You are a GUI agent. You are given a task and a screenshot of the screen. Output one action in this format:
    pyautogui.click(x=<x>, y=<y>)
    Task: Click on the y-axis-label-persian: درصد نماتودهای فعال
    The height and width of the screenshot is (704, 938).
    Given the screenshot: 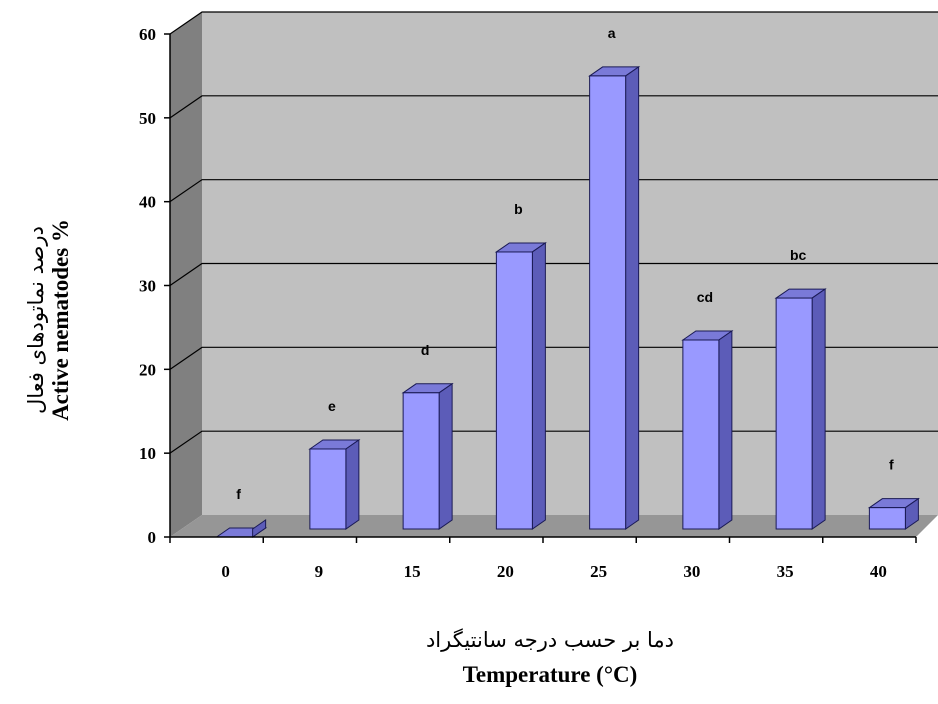 What is the action you would take?
    pyautogui.click(x=36, y=320)
    